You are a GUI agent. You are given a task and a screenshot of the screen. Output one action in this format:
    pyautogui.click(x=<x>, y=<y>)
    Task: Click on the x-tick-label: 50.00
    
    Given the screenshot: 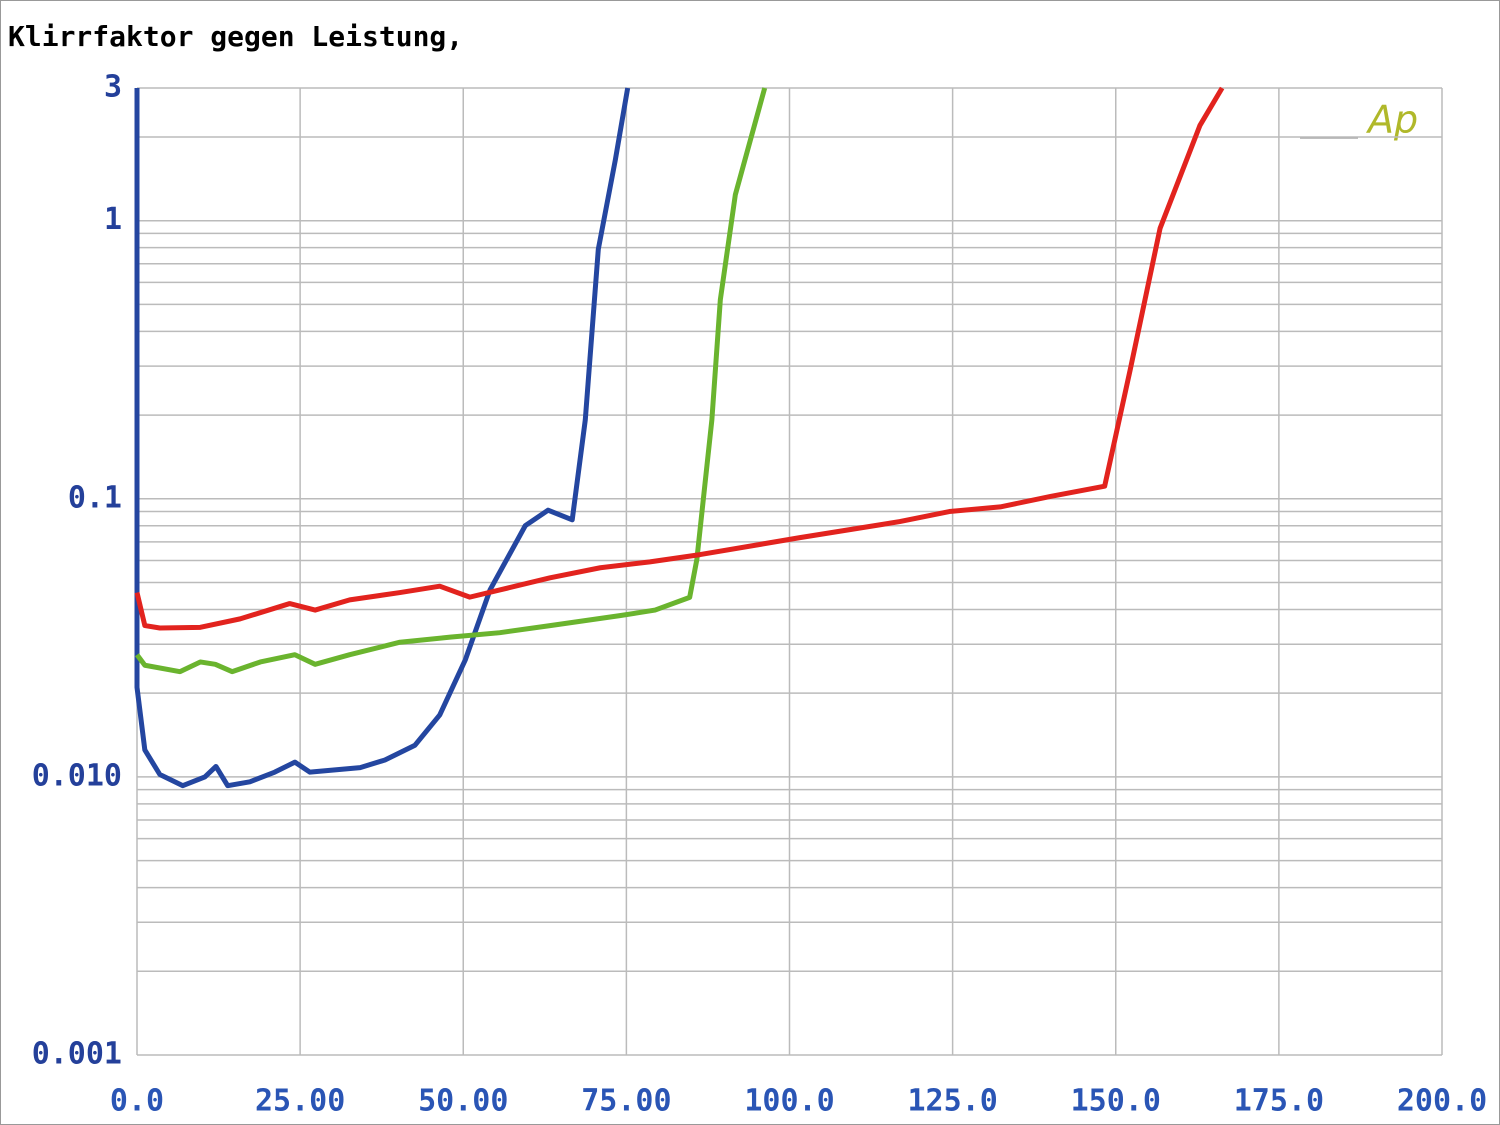 What is the action you would take?
    pyautogui.click(x=463, y=1101)
    